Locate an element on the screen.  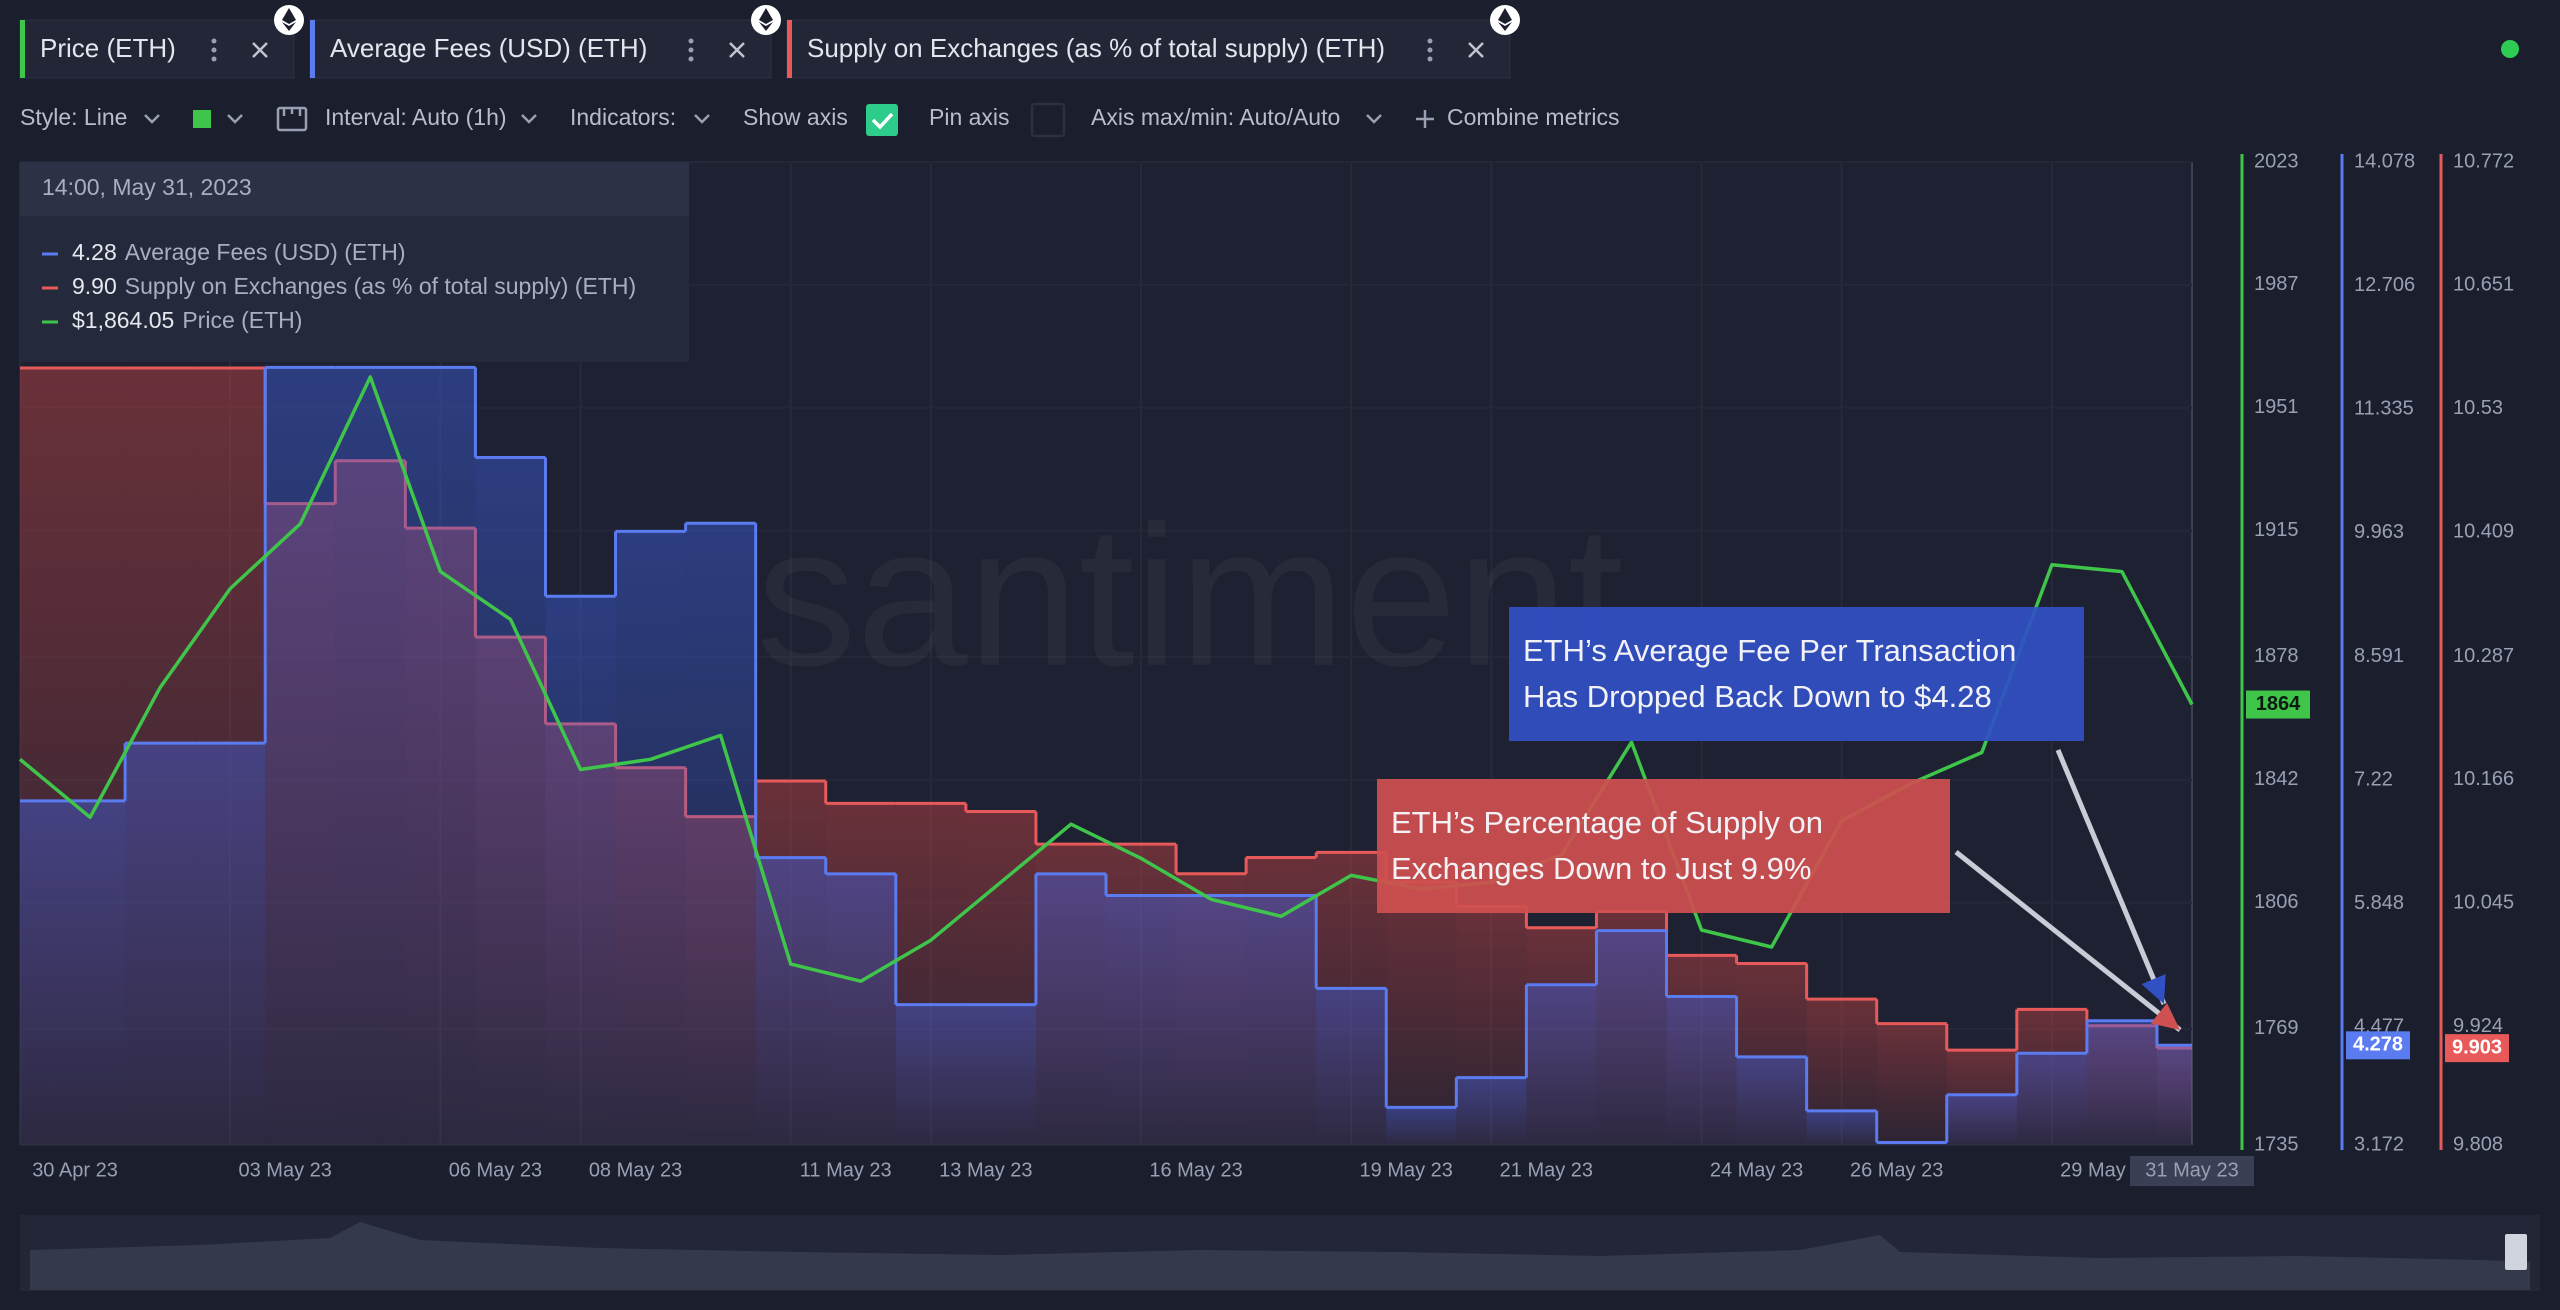
navigator-handle is located at coordinates (2516, 1252).